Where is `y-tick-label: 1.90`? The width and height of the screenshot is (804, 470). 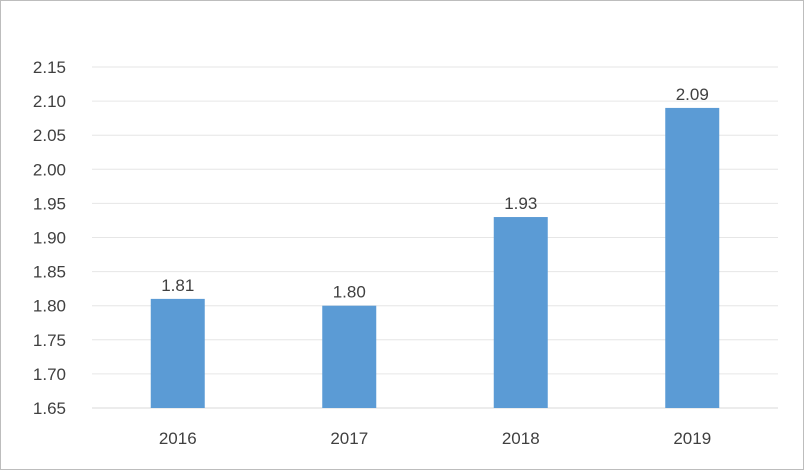 y-tick-label: 1.90 is located at coordinates (49, 238).